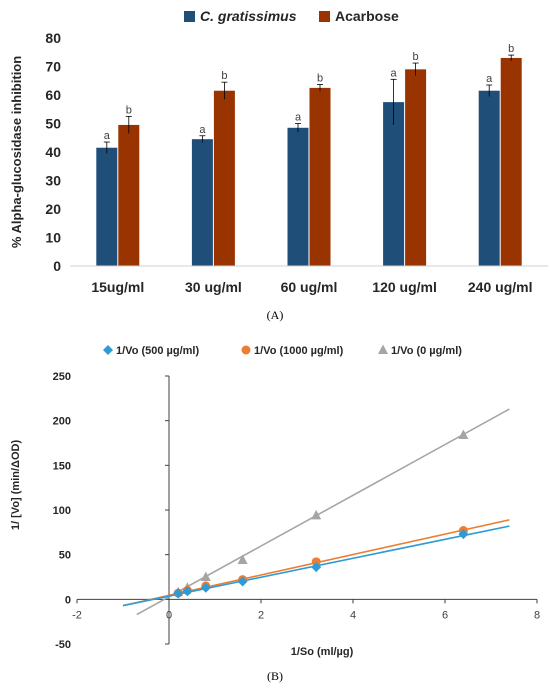 This screenshot has height=694, width=550. What do you see at coordinates (299, 351) in the screenshot?
I see `legend-label: 1/Vo (1000 µg/ml)` at bounding box center [299, 351].